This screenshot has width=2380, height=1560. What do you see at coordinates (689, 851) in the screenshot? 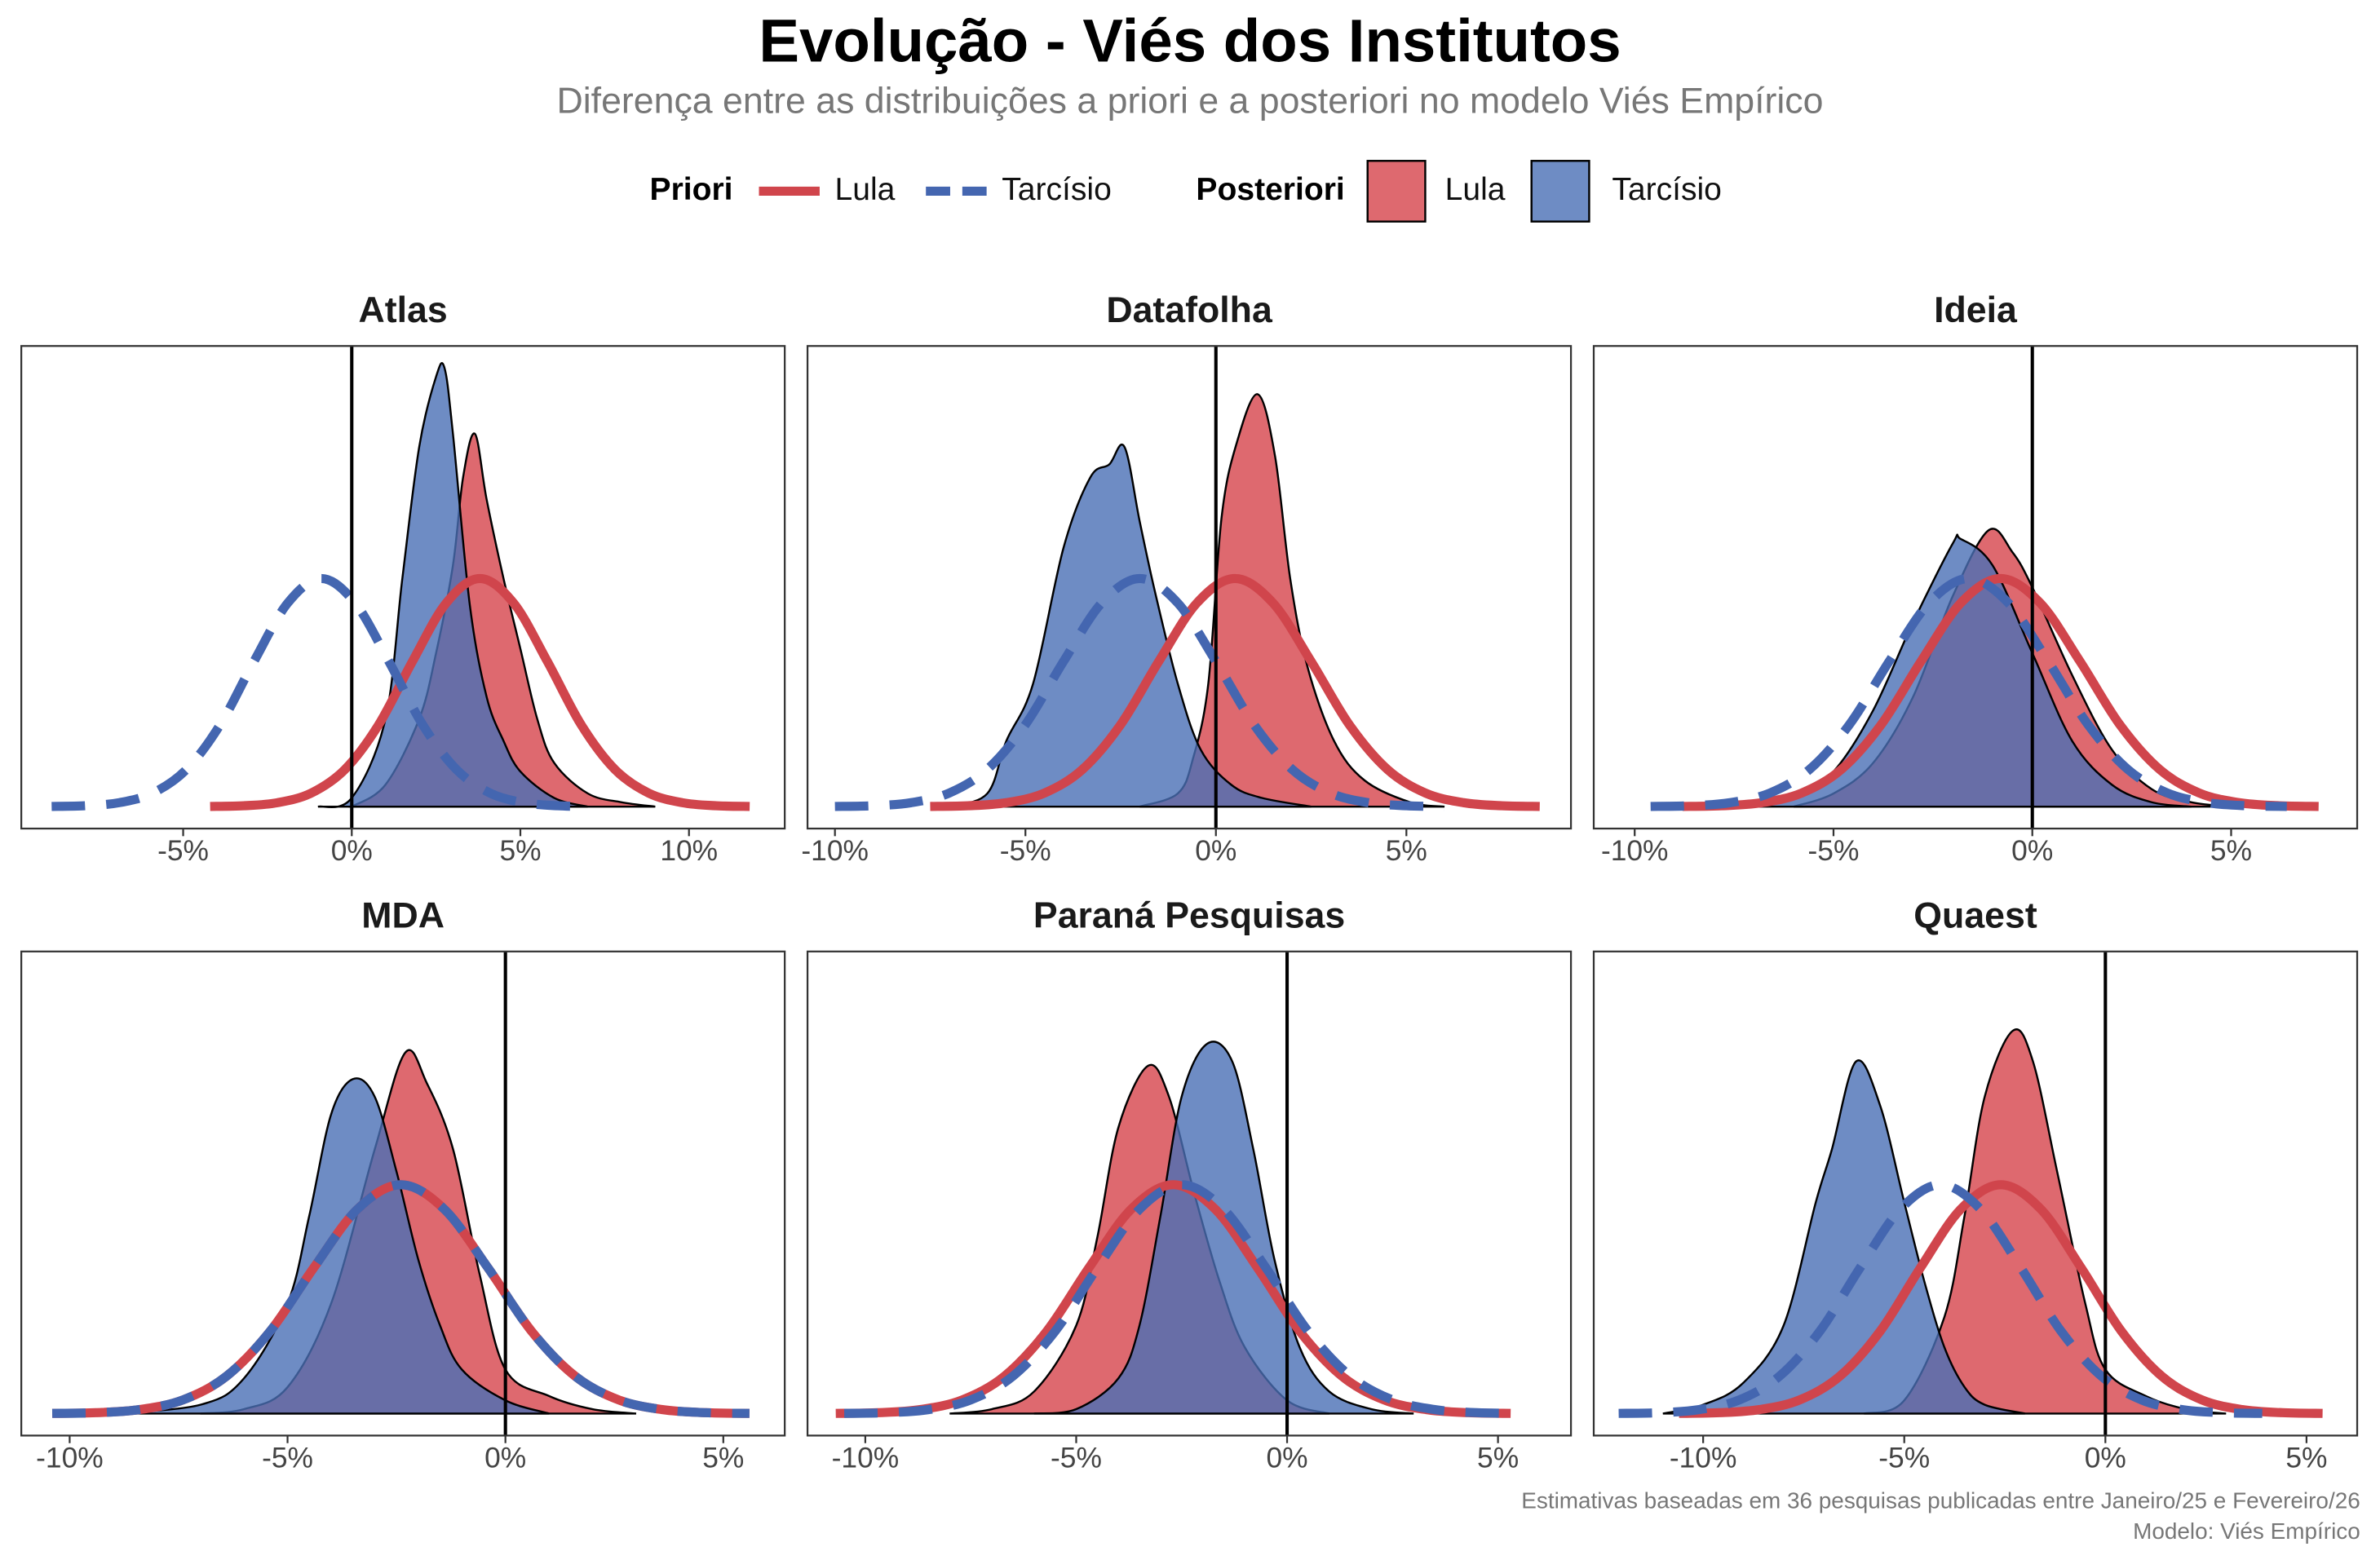
I see `x-tick-label: 10%` at bounding box center [689, 851].